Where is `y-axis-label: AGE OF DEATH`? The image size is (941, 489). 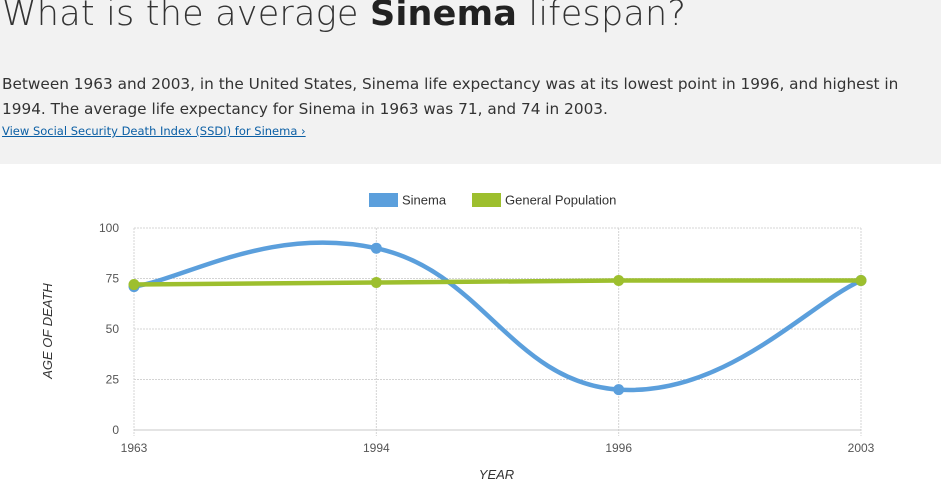 y-axis-label: AGE OF DEATH is located at coordinates (47, 331).